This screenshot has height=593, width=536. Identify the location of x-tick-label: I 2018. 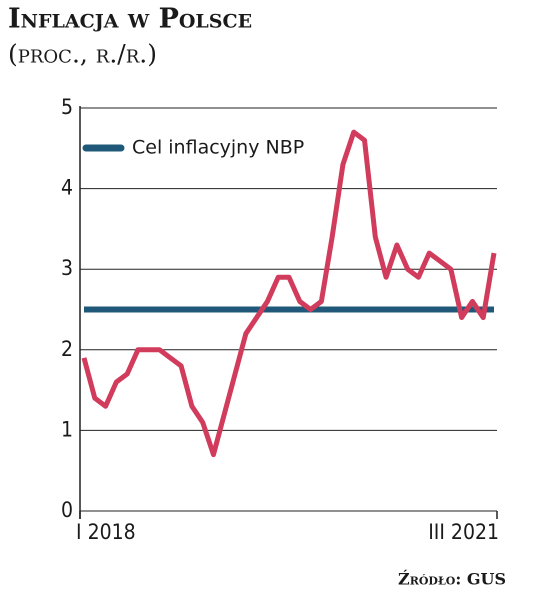
(106, 532).